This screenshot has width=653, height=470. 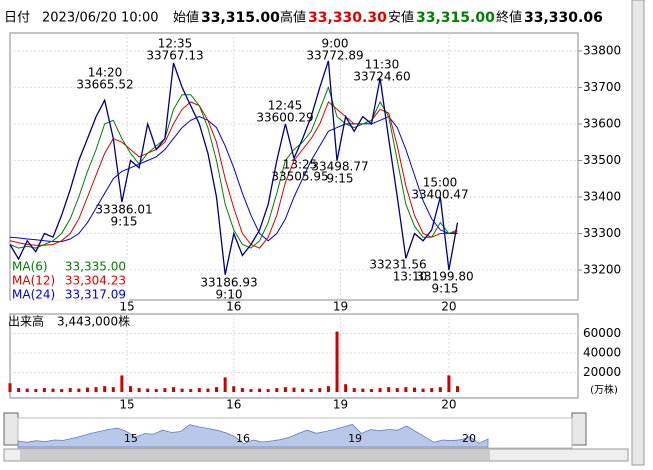 What do you see at coordinates (602, 123) in the screenshot?
I see `y-tick-label: 33600` at bounding box center [602, 123].